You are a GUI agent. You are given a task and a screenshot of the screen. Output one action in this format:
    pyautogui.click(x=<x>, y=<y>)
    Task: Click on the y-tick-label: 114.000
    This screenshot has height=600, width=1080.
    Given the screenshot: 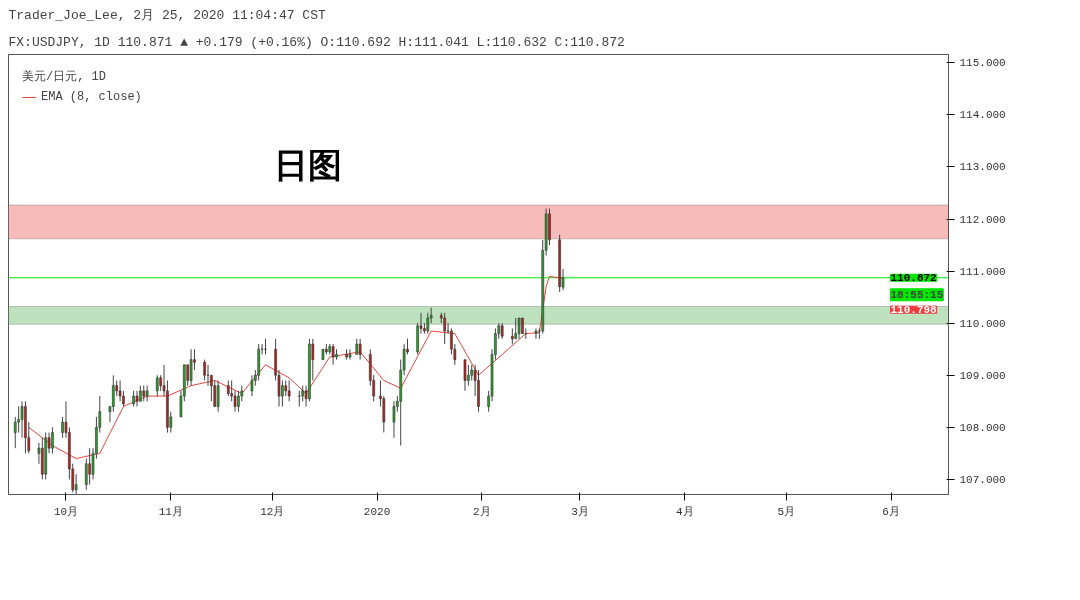 What is the action you would take?
    pyautogui.click(x=982, y=115)
    